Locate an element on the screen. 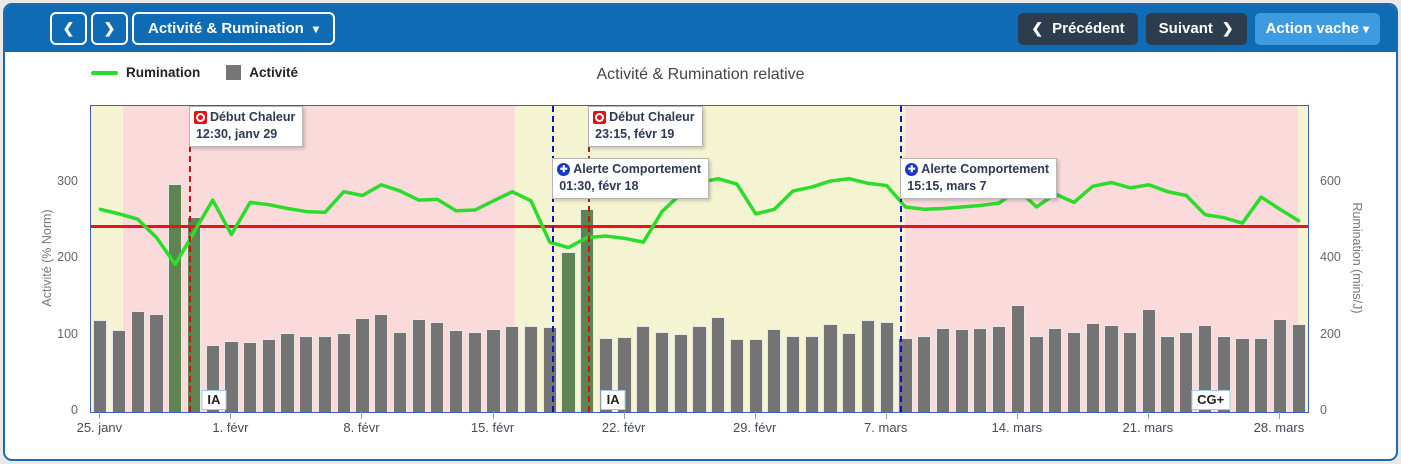 The height and width of the screenshot is (464, 1401). x-axis-tick-label: 14. mars is located at coordinates (1017, 427).